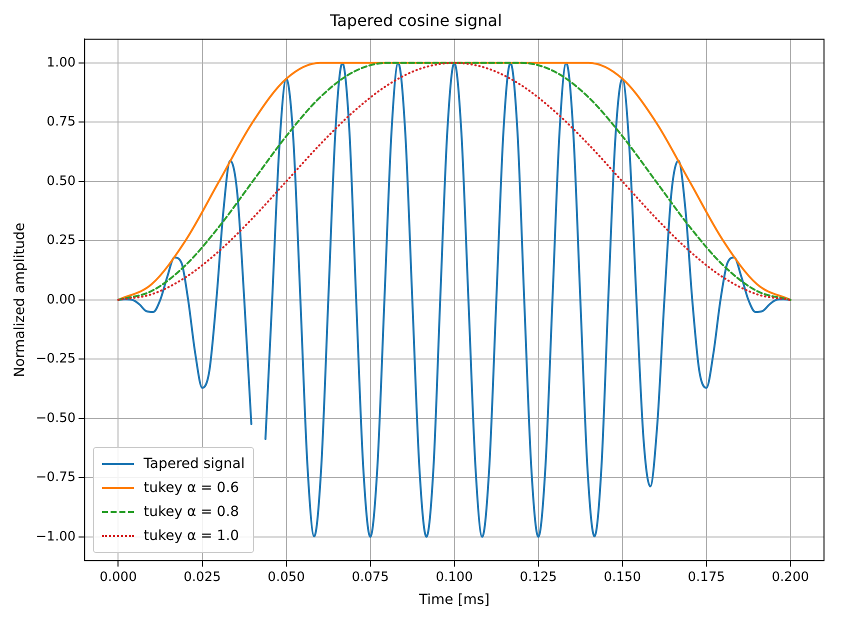 This screenshot has height=621, width=852. What do you see at coordinates (194, 464) in the screenshot?
I see `legend-label: Tapered signal` at bounding box center [194, 464].